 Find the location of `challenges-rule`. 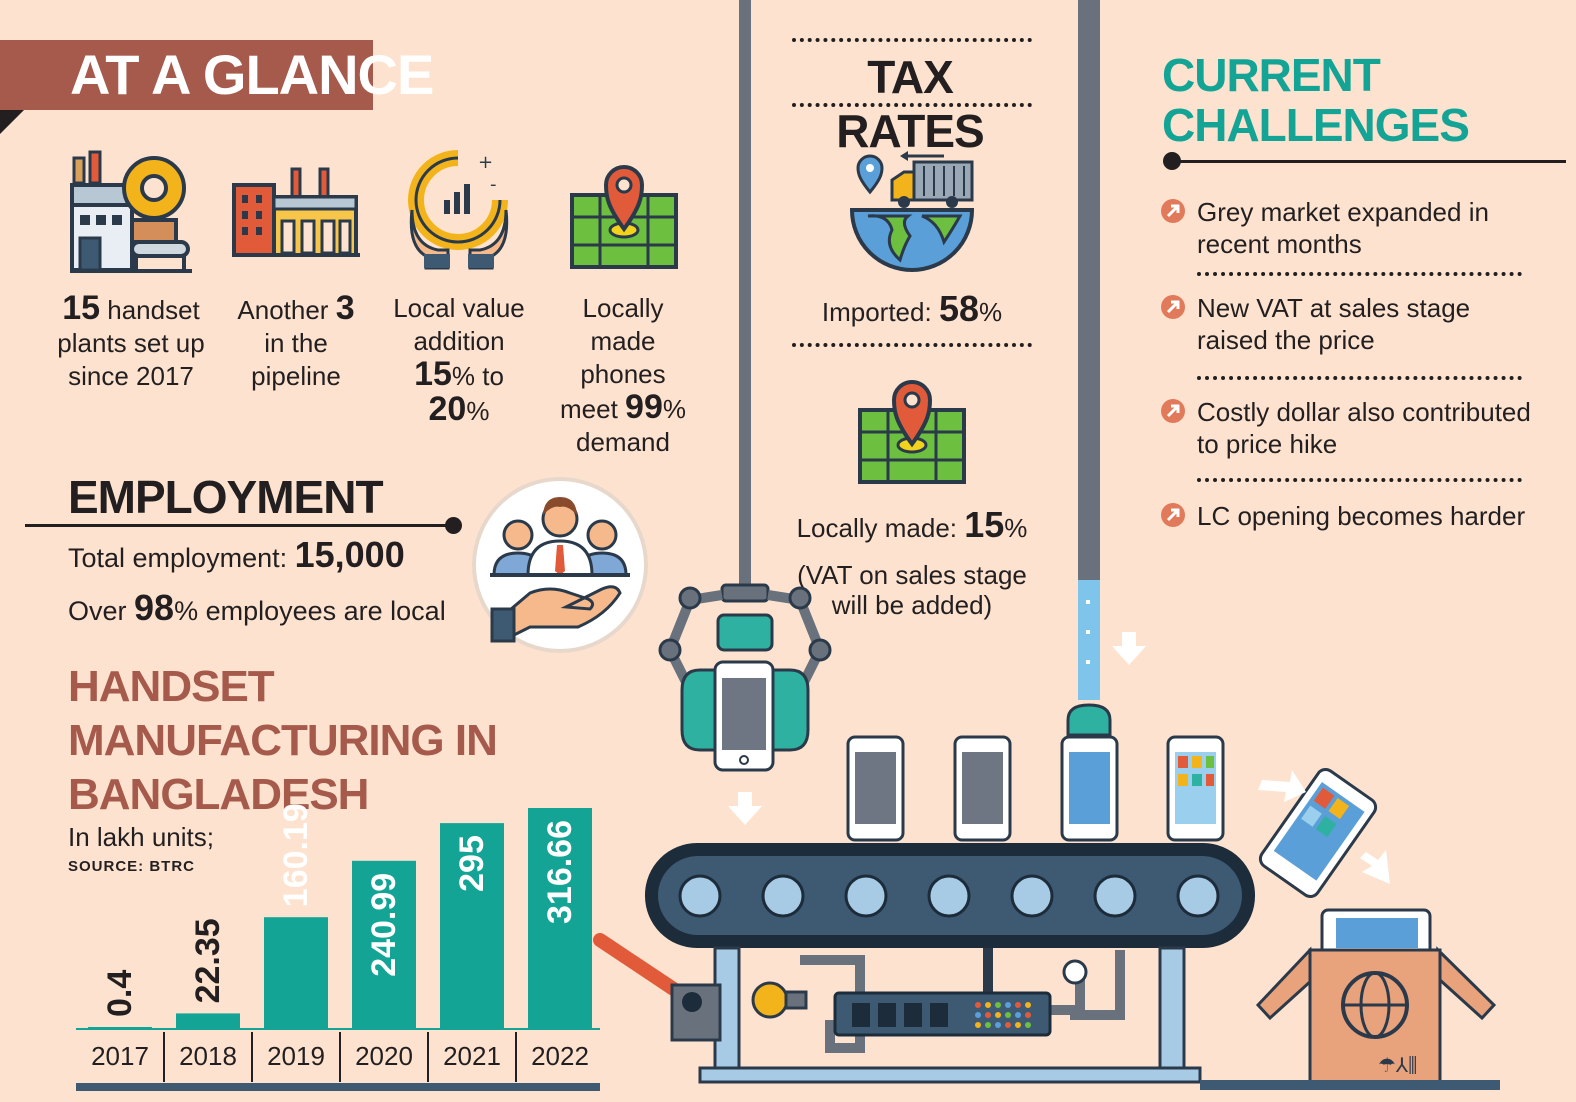

challenges-rule is located at coordinates (1368, 161).